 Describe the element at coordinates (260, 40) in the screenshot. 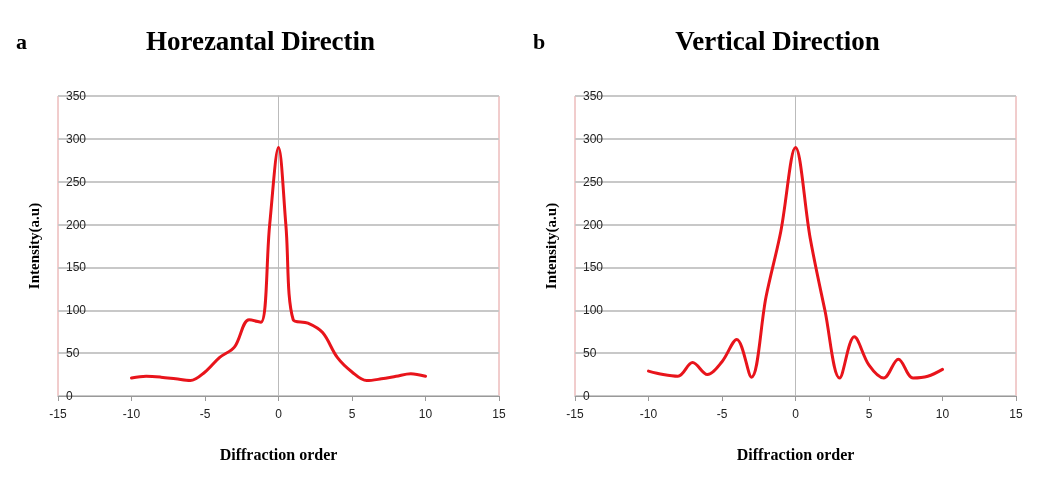

I see `chart-title: Horezantal Directin` at that location.